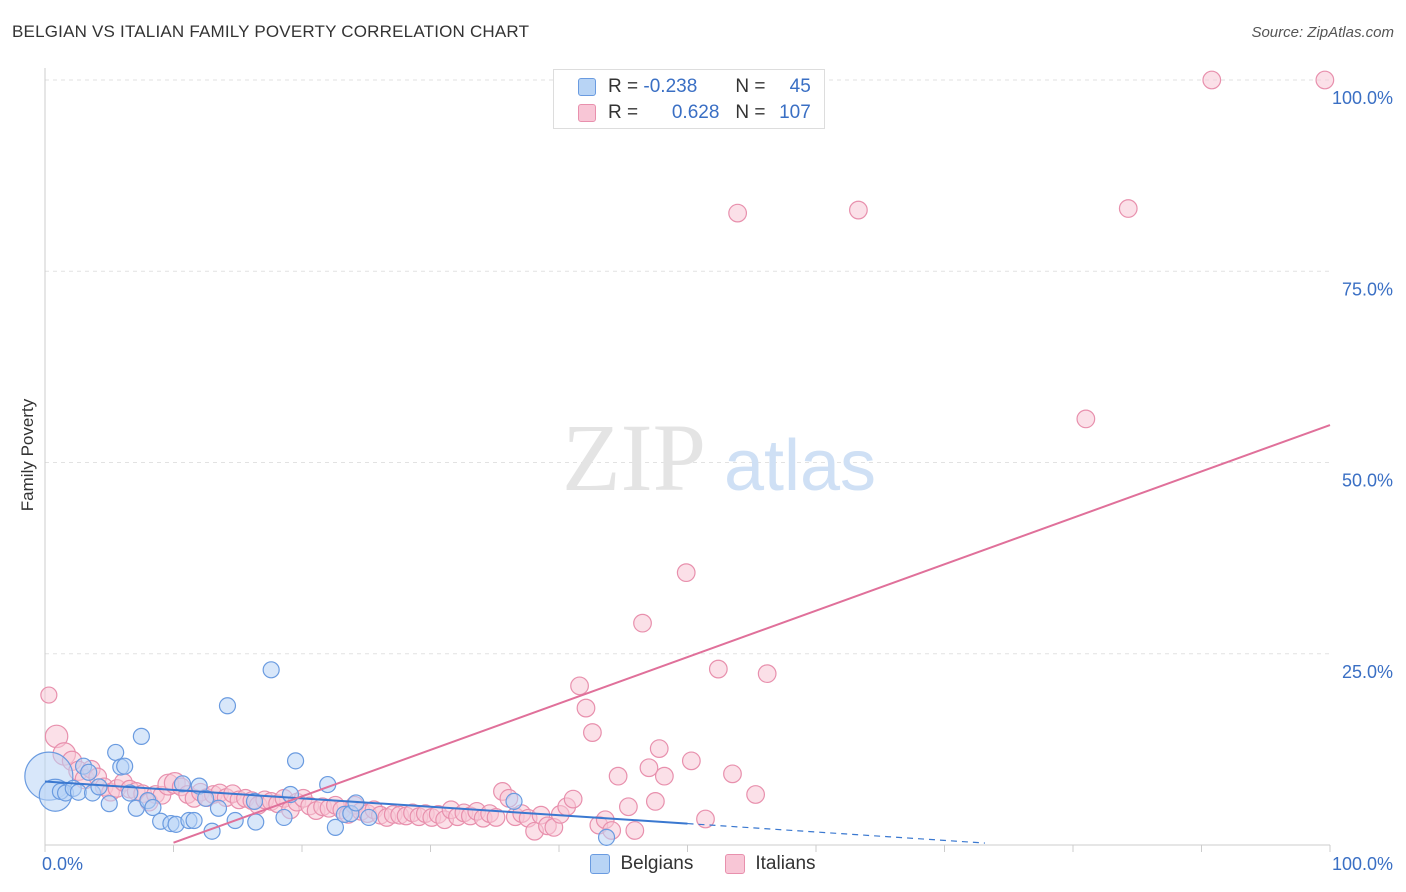 This screenshot has height=892, width=1406. I want to click on series-legend: Belgians Italians, so click(703, 864).